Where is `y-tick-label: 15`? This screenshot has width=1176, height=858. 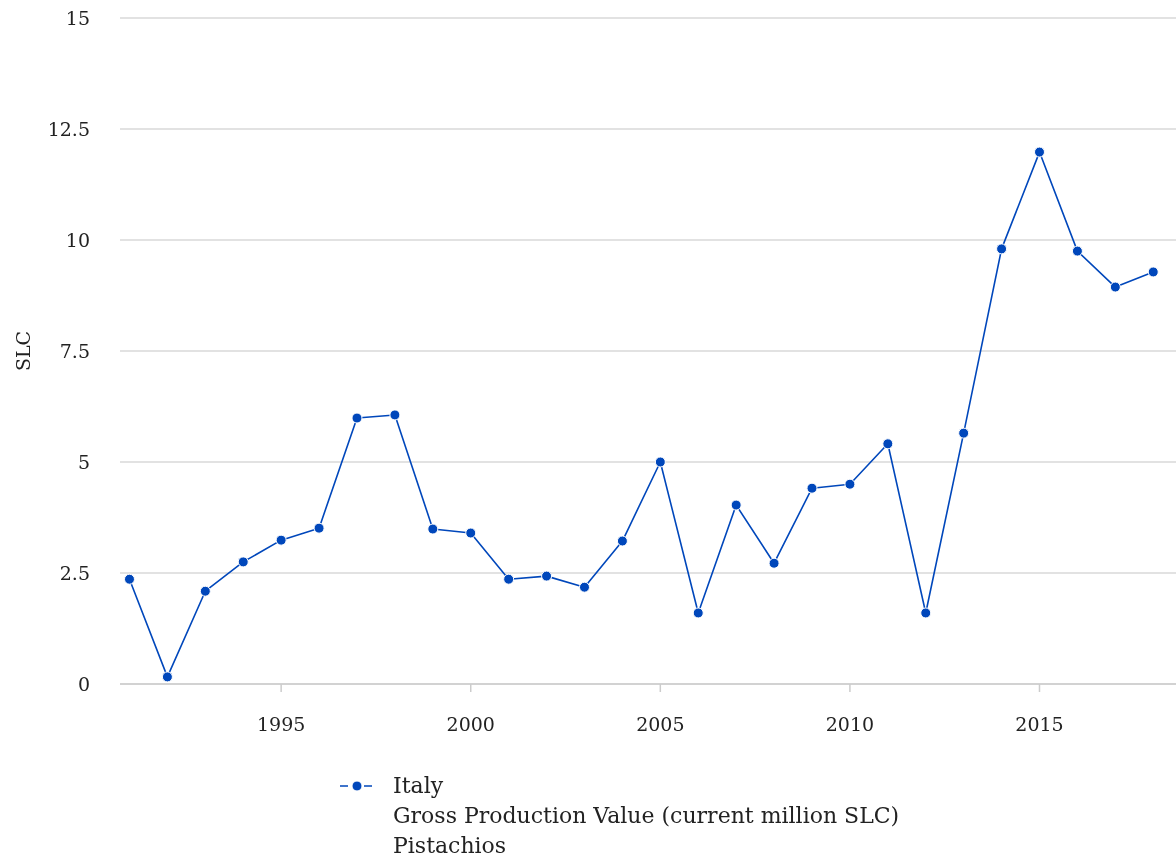
y-tick-label: 15 is located at coordinates (77, 18).